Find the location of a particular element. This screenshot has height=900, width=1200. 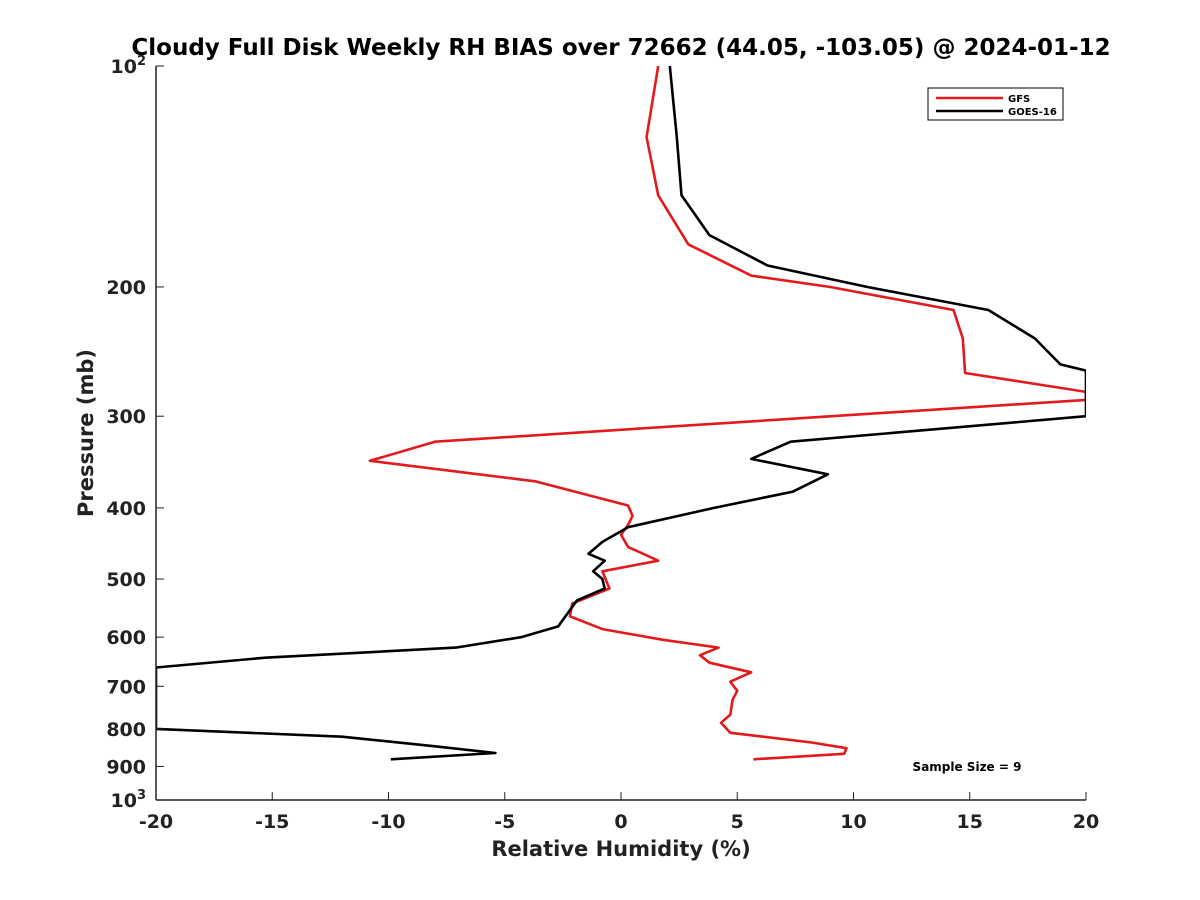

x-tick-label: 20 is located at coordinates (1086, 822).